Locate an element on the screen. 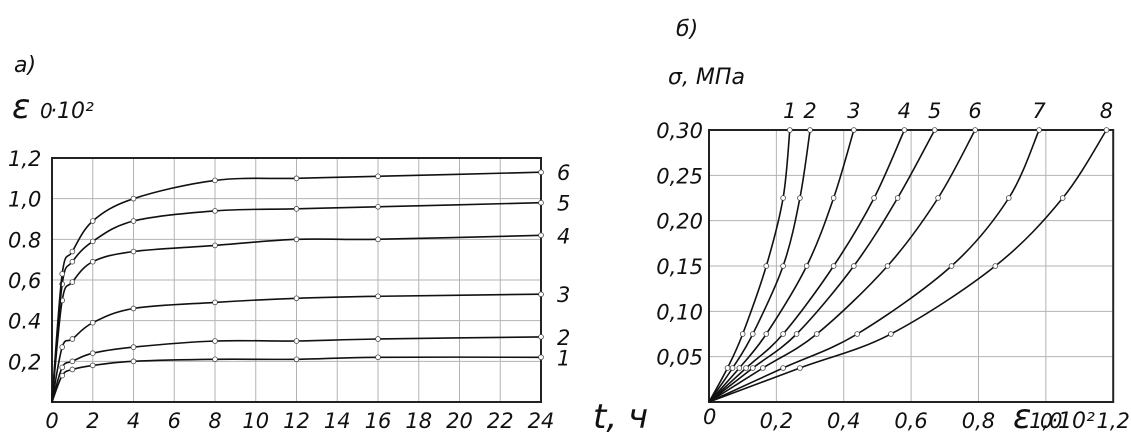 This screenshot has height=434, width=1131. y-tick-label: 0.8 is located at coordinates (24, 240).